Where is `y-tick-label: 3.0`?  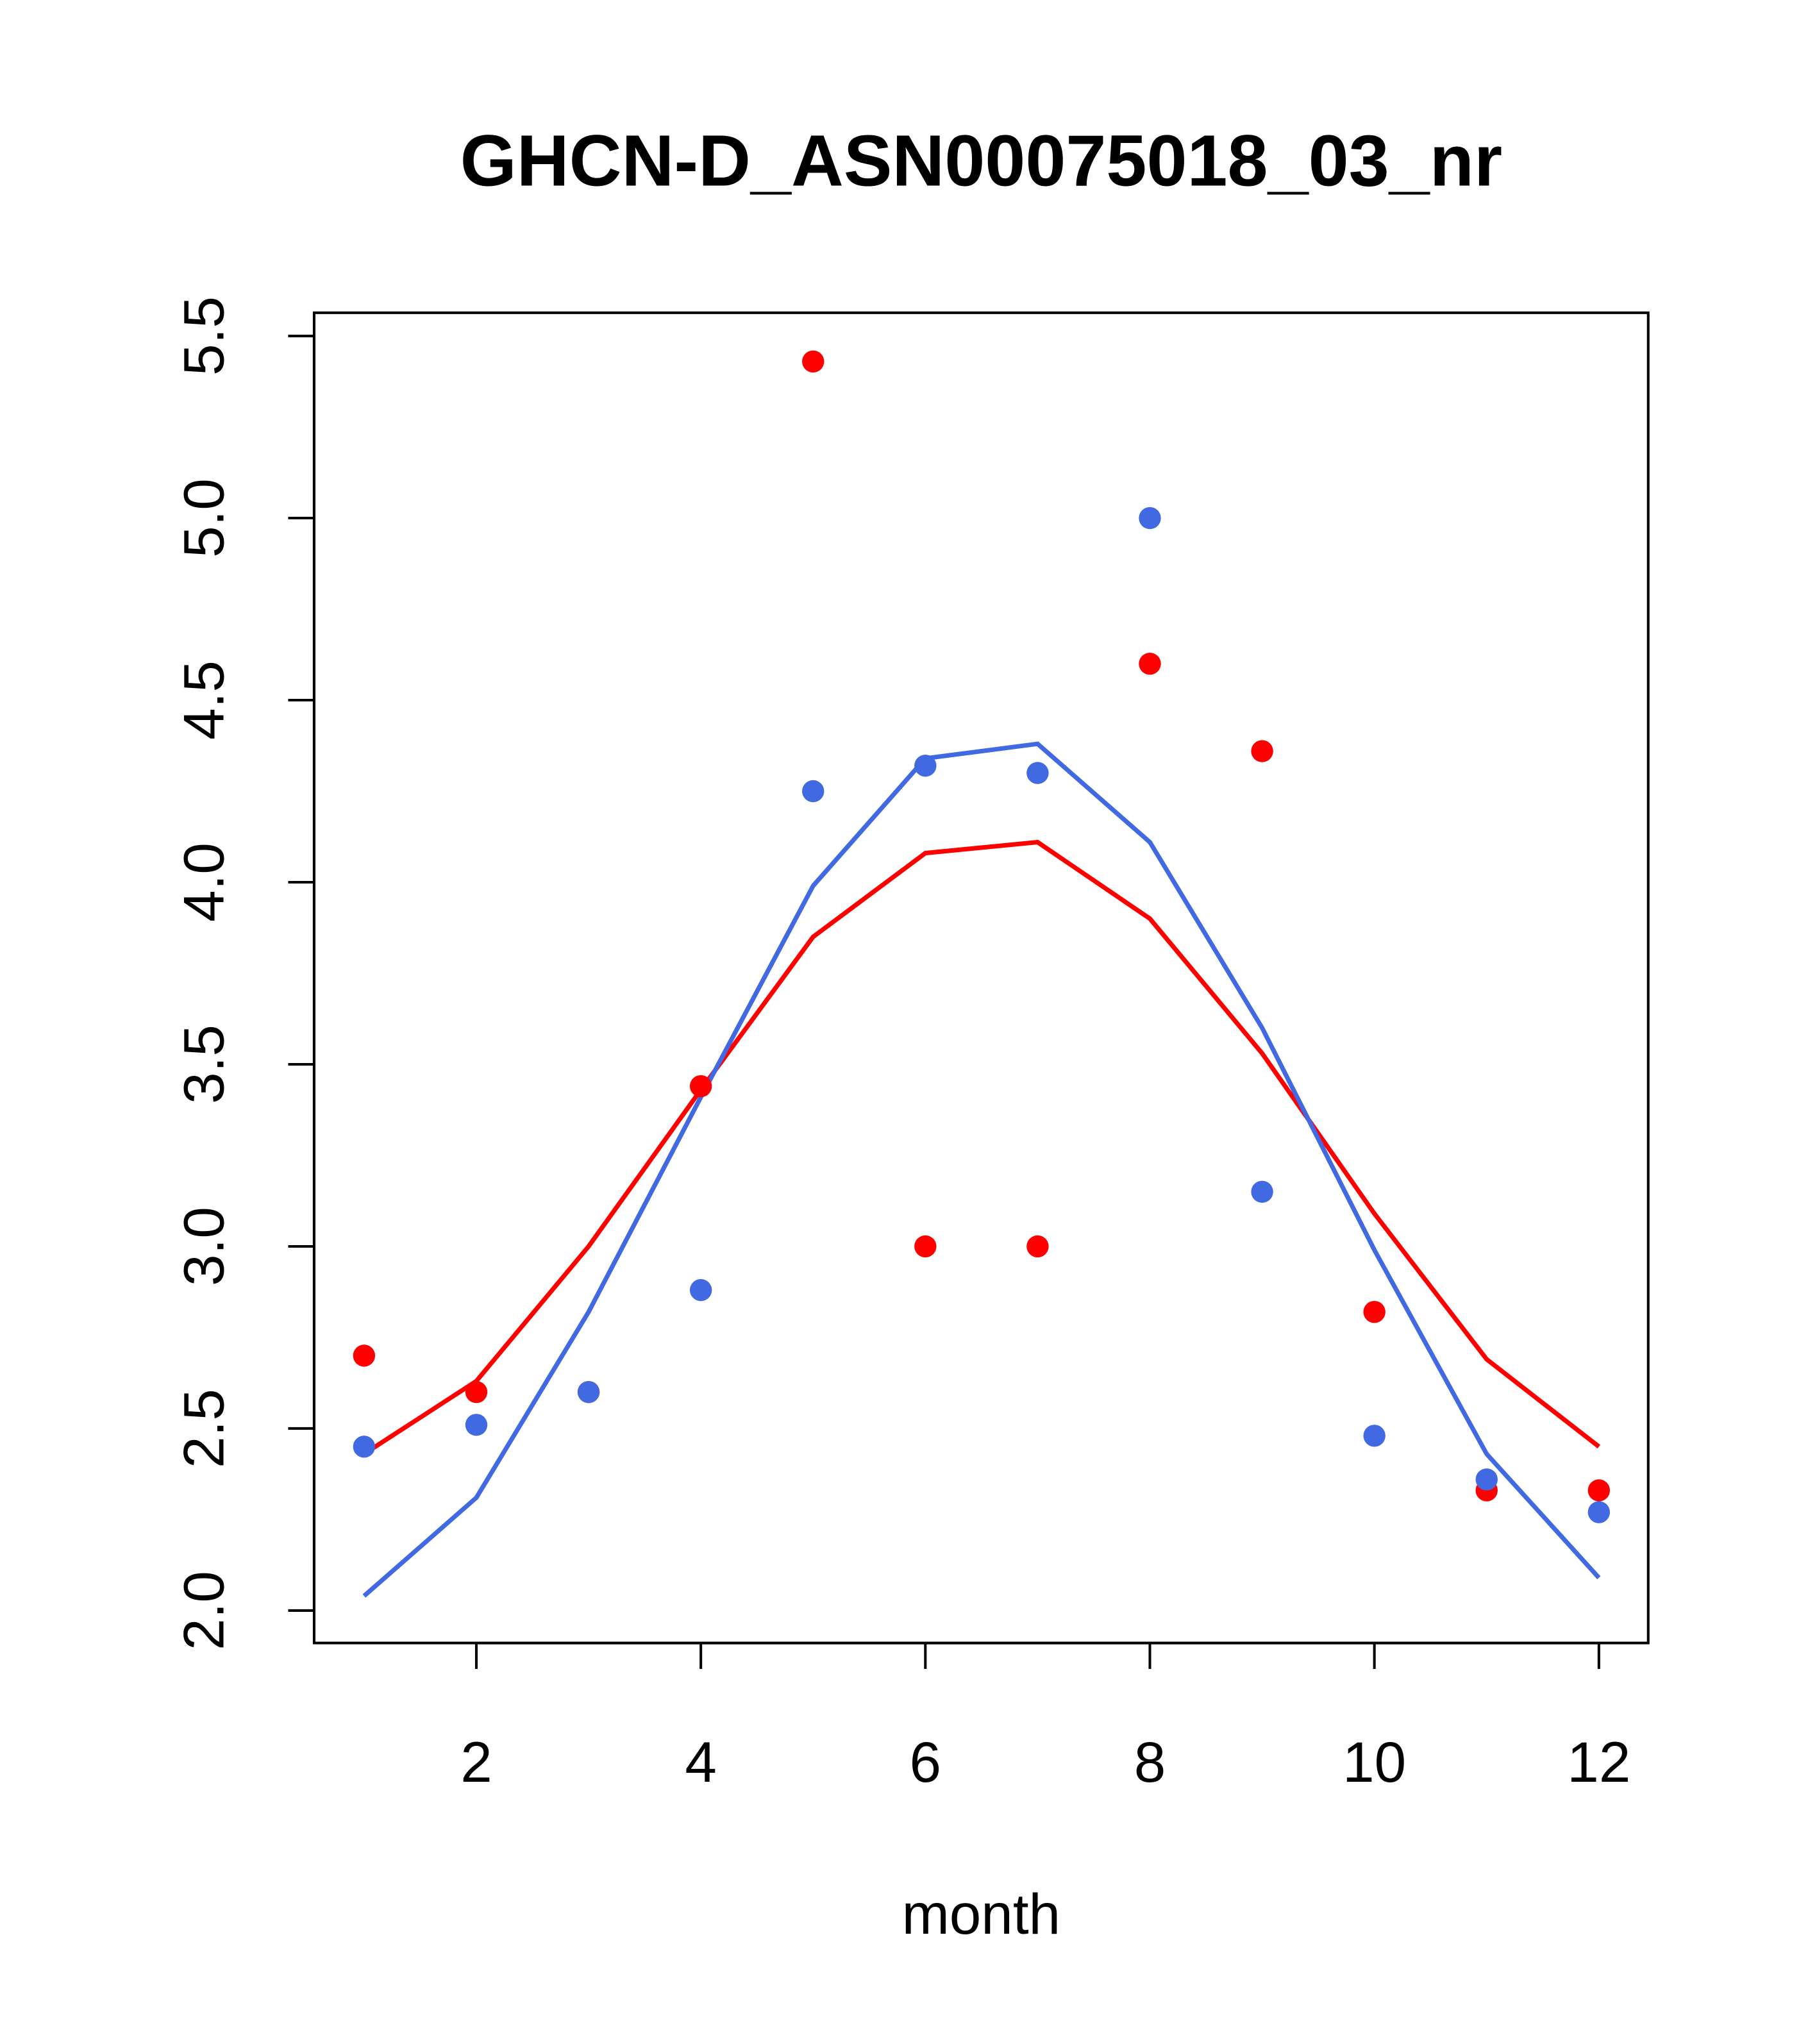 y-tick-label: 3.0 is located at coordinates (203, 1246).